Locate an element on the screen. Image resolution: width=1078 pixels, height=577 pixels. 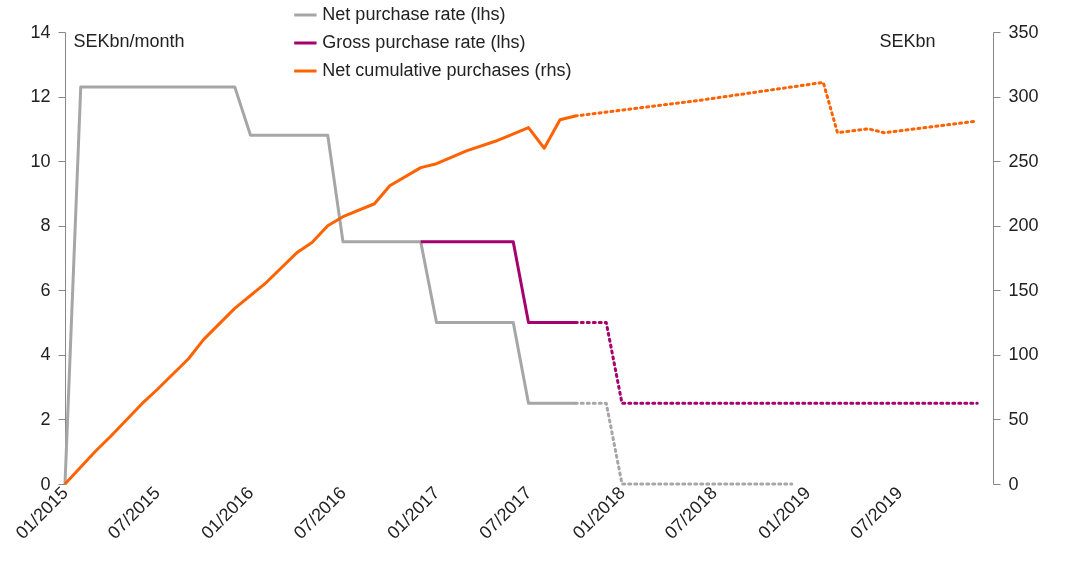
y2-tick-label: 300 is located at coordinates (1023, 96).